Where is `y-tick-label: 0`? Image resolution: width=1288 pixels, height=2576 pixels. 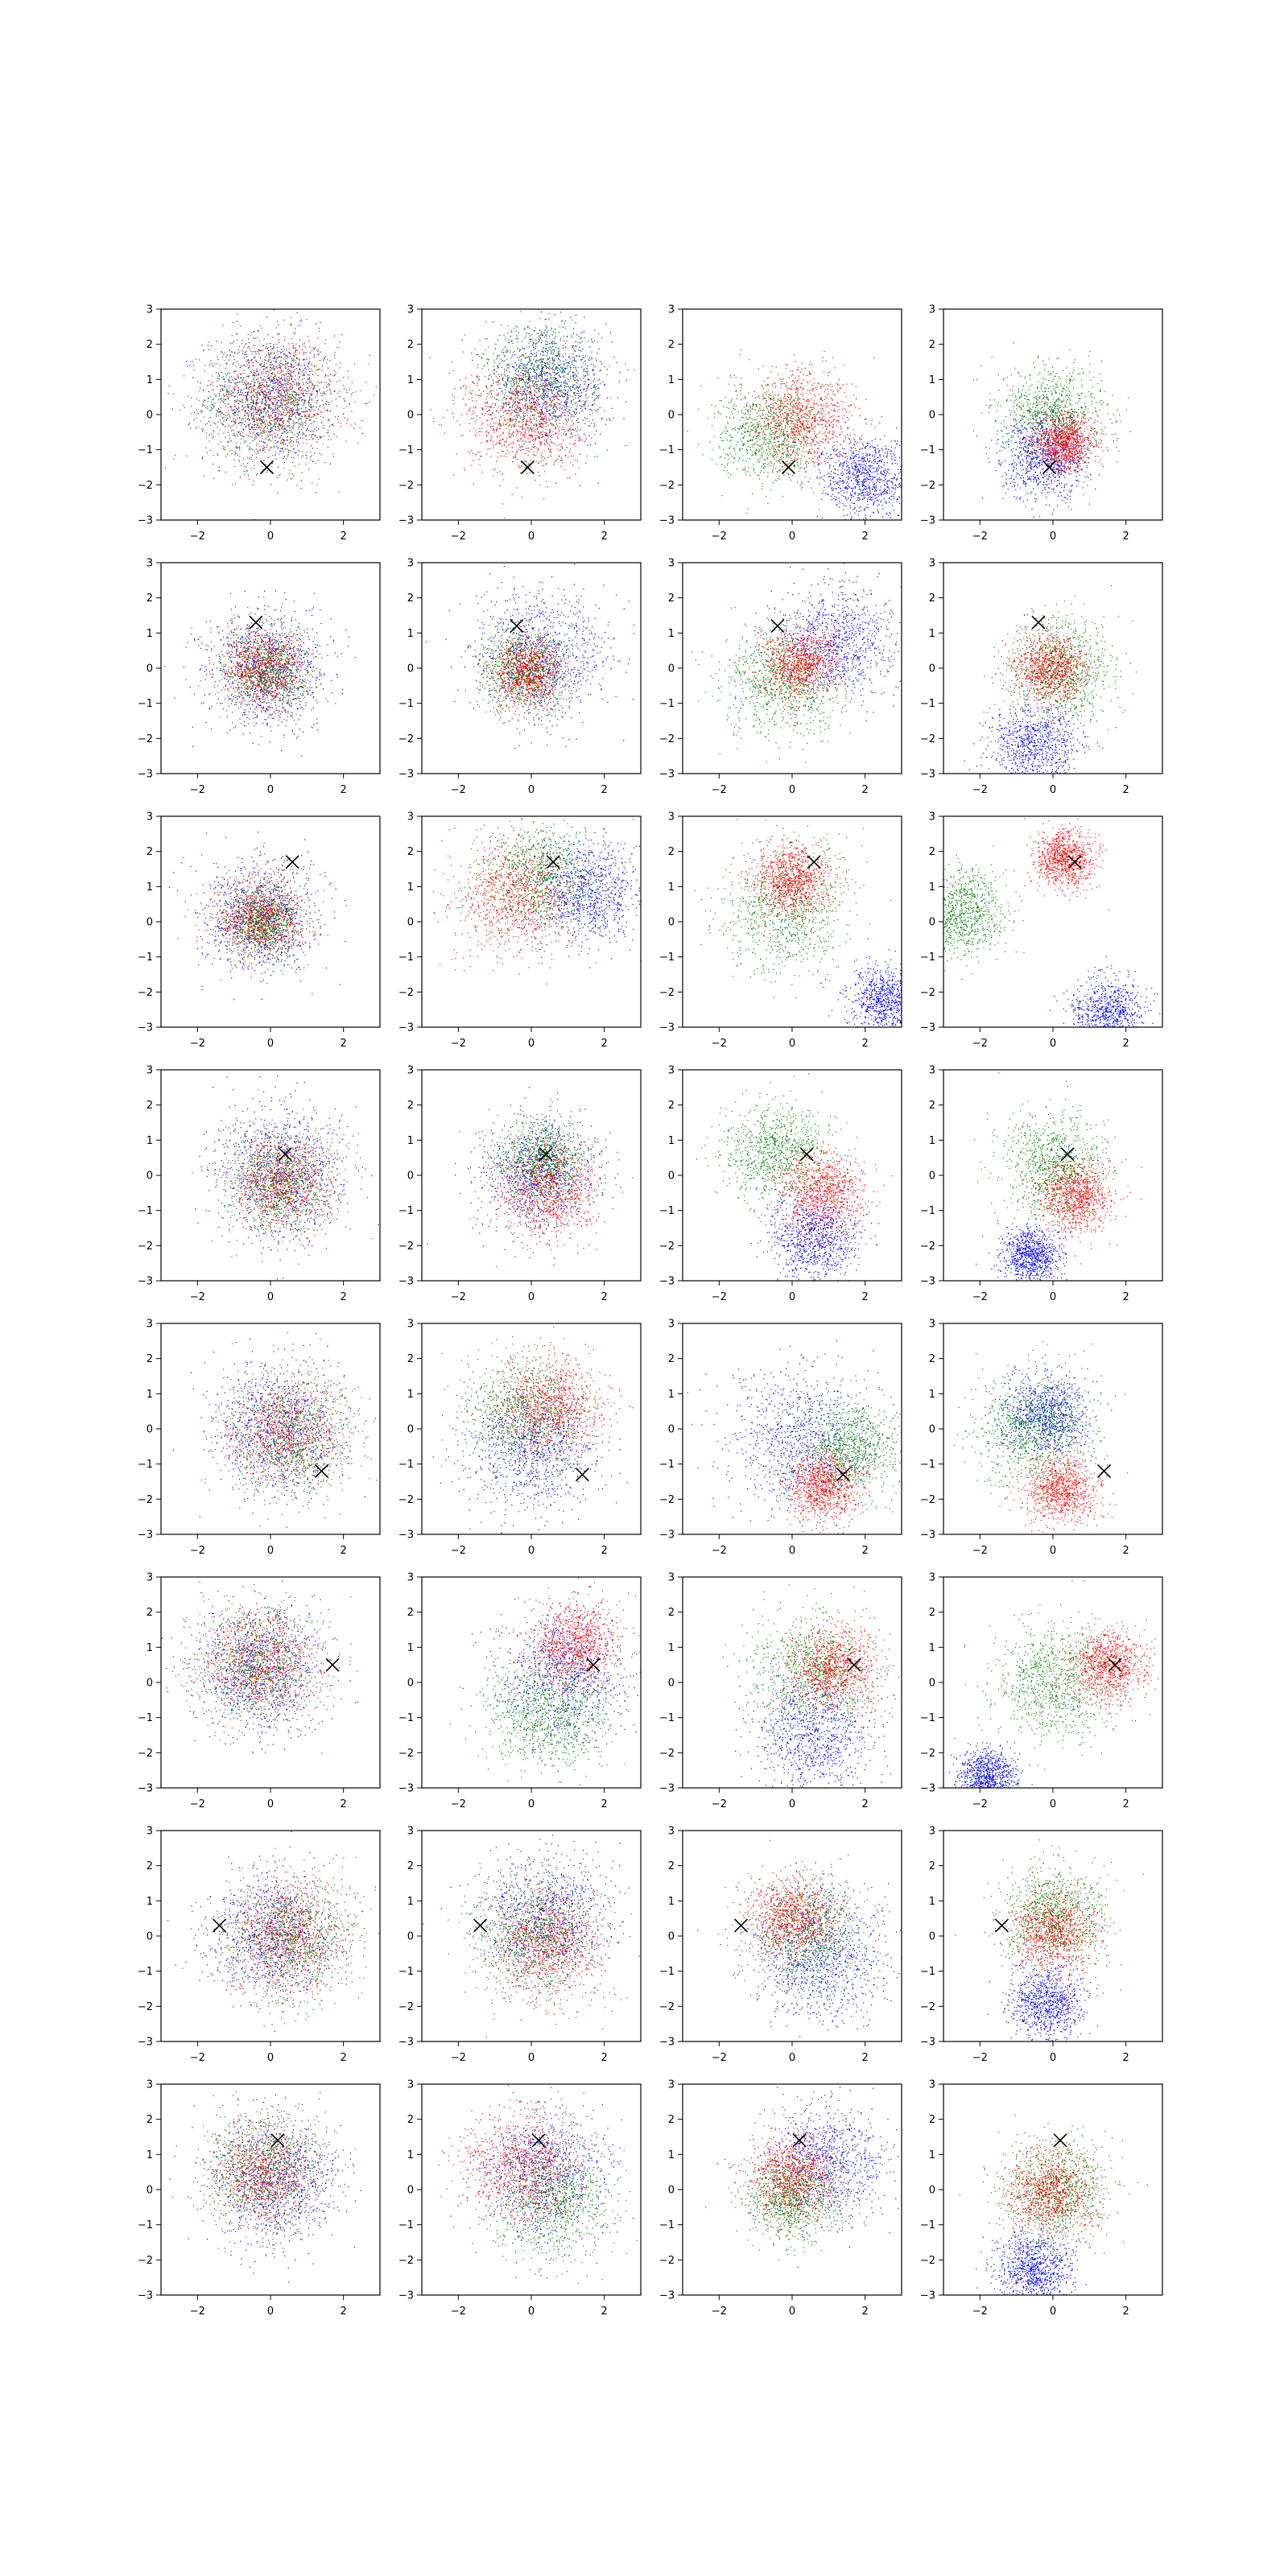 y-tick-label: 0 is located at coordinates (150, 416).